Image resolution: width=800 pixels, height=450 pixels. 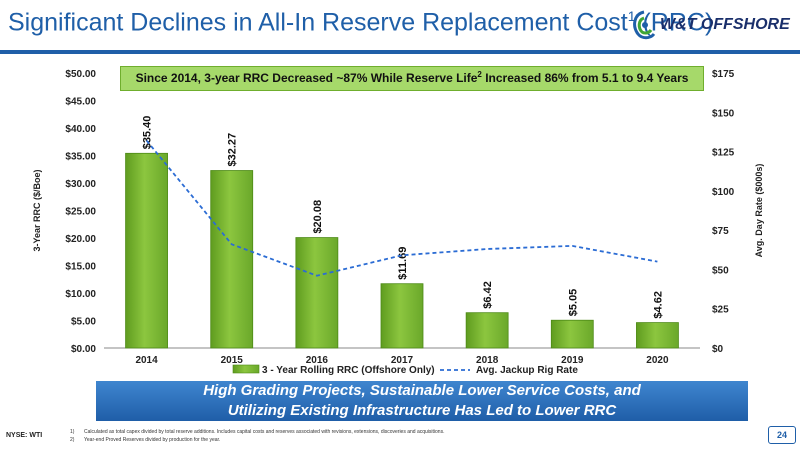 What do you see at coordinates (72, 432) in the screenshot?
I see `footnote-number: 1)` at bounding box center [72, 432].